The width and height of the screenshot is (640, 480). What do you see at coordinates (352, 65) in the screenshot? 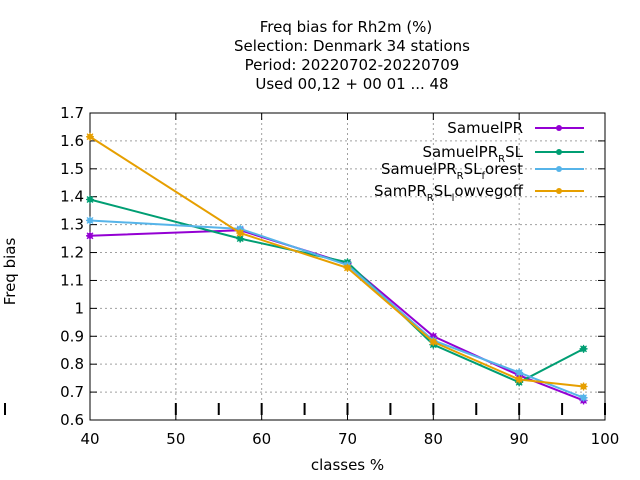
I see `title-line-3: Period: 20220702-20220709` at bounding box center [352, 65].